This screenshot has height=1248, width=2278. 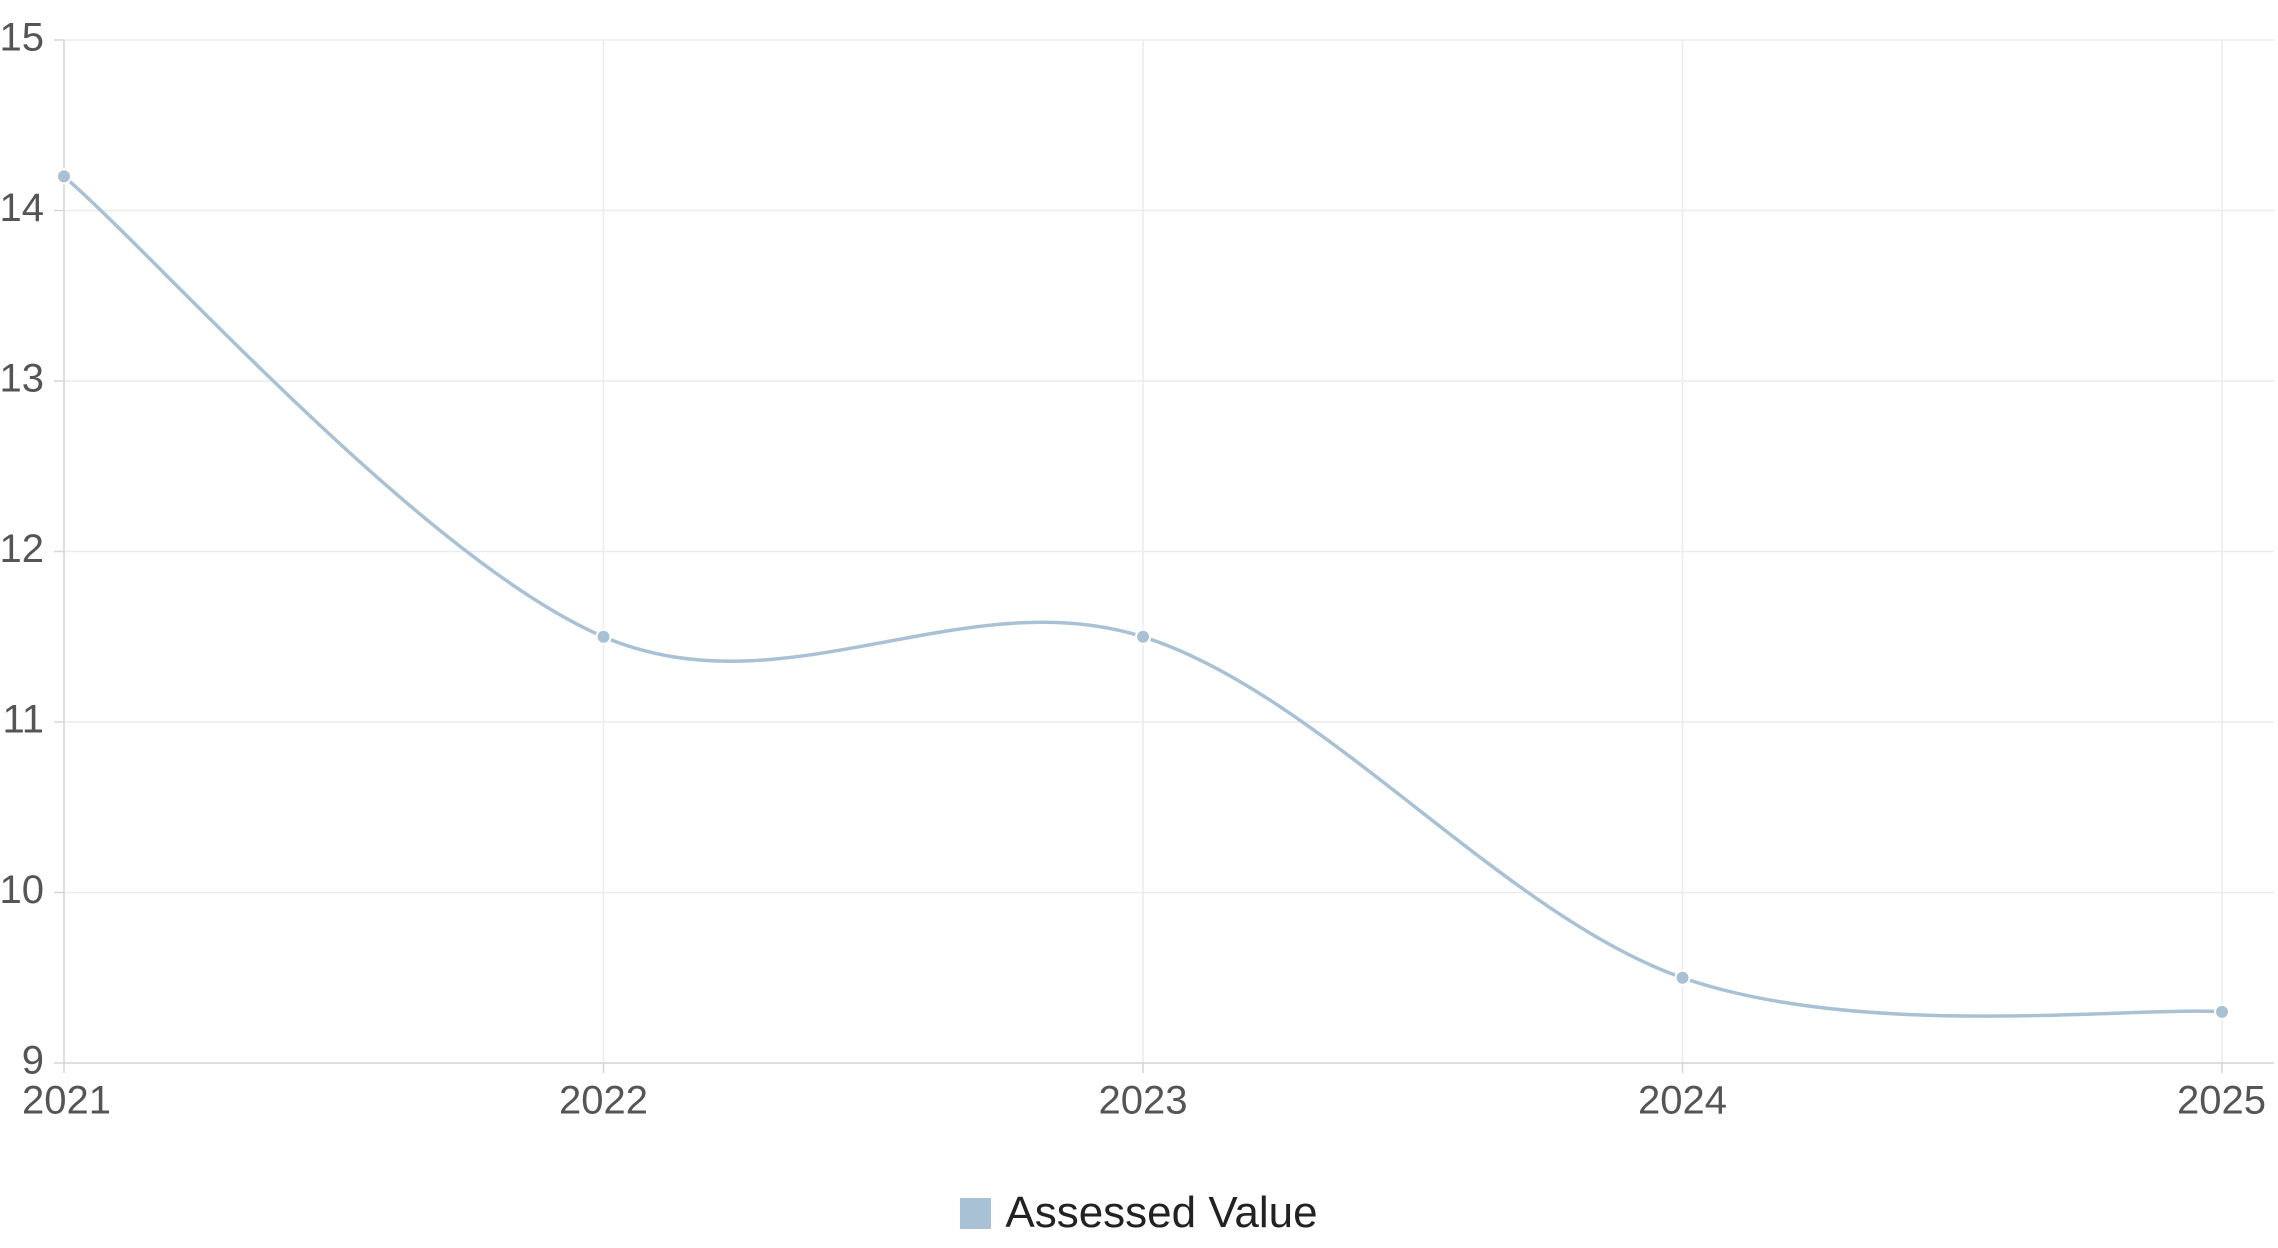 I want to click on x-tick-label: 2022, so click(x=603, y=1101).